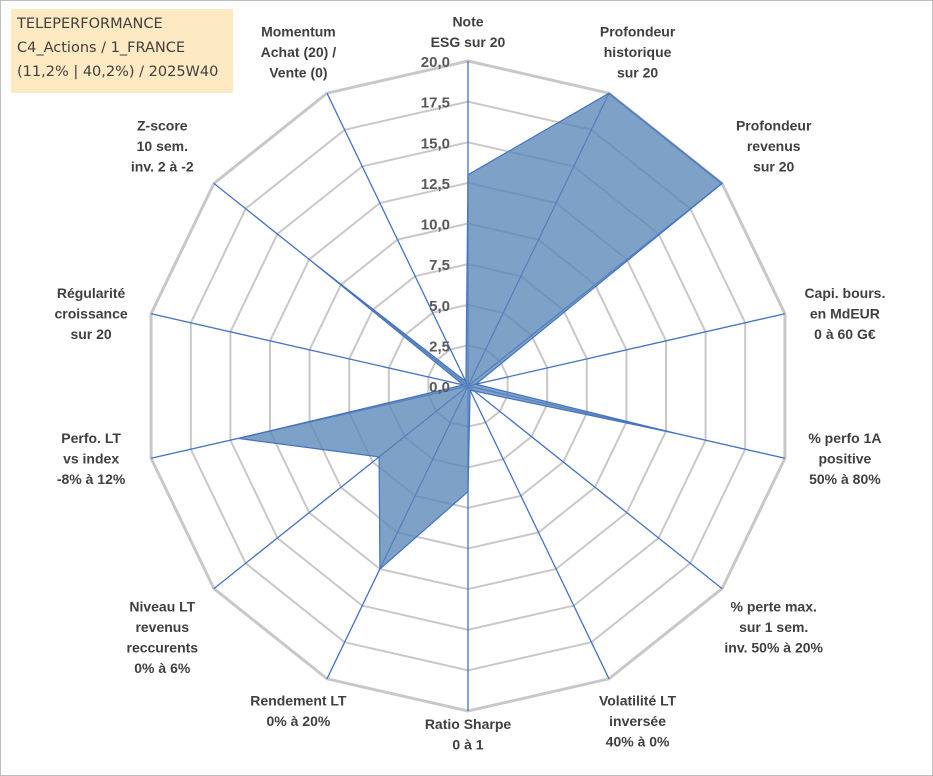  I want to click on axis-label-line: Vente (0), so click(298, 73).